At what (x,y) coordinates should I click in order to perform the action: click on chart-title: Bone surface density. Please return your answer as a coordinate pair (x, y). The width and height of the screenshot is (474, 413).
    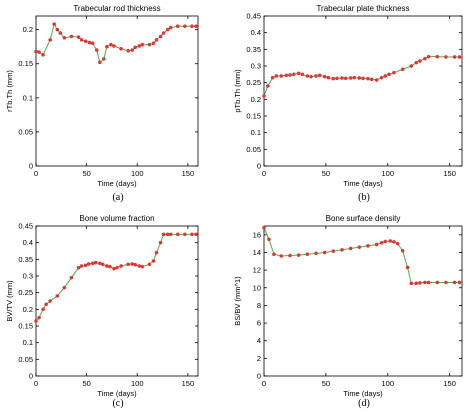
    Looking at the image, I should click on (363, 218).